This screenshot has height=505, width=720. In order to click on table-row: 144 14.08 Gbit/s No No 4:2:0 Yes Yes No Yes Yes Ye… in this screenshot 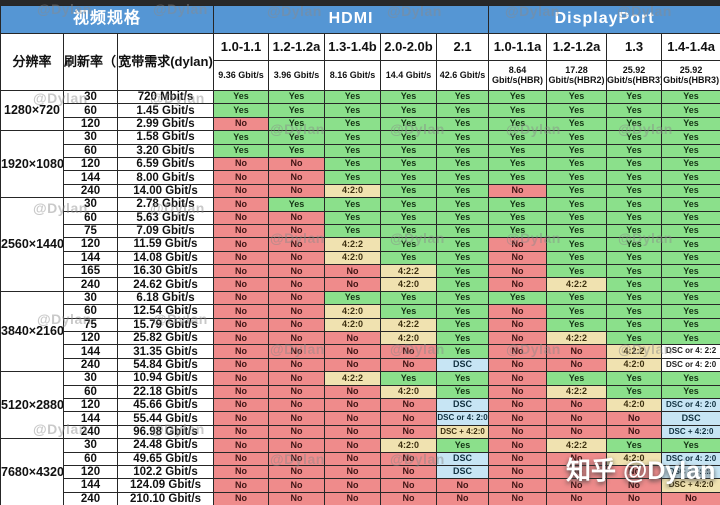, I will do `click(360, 258)`.